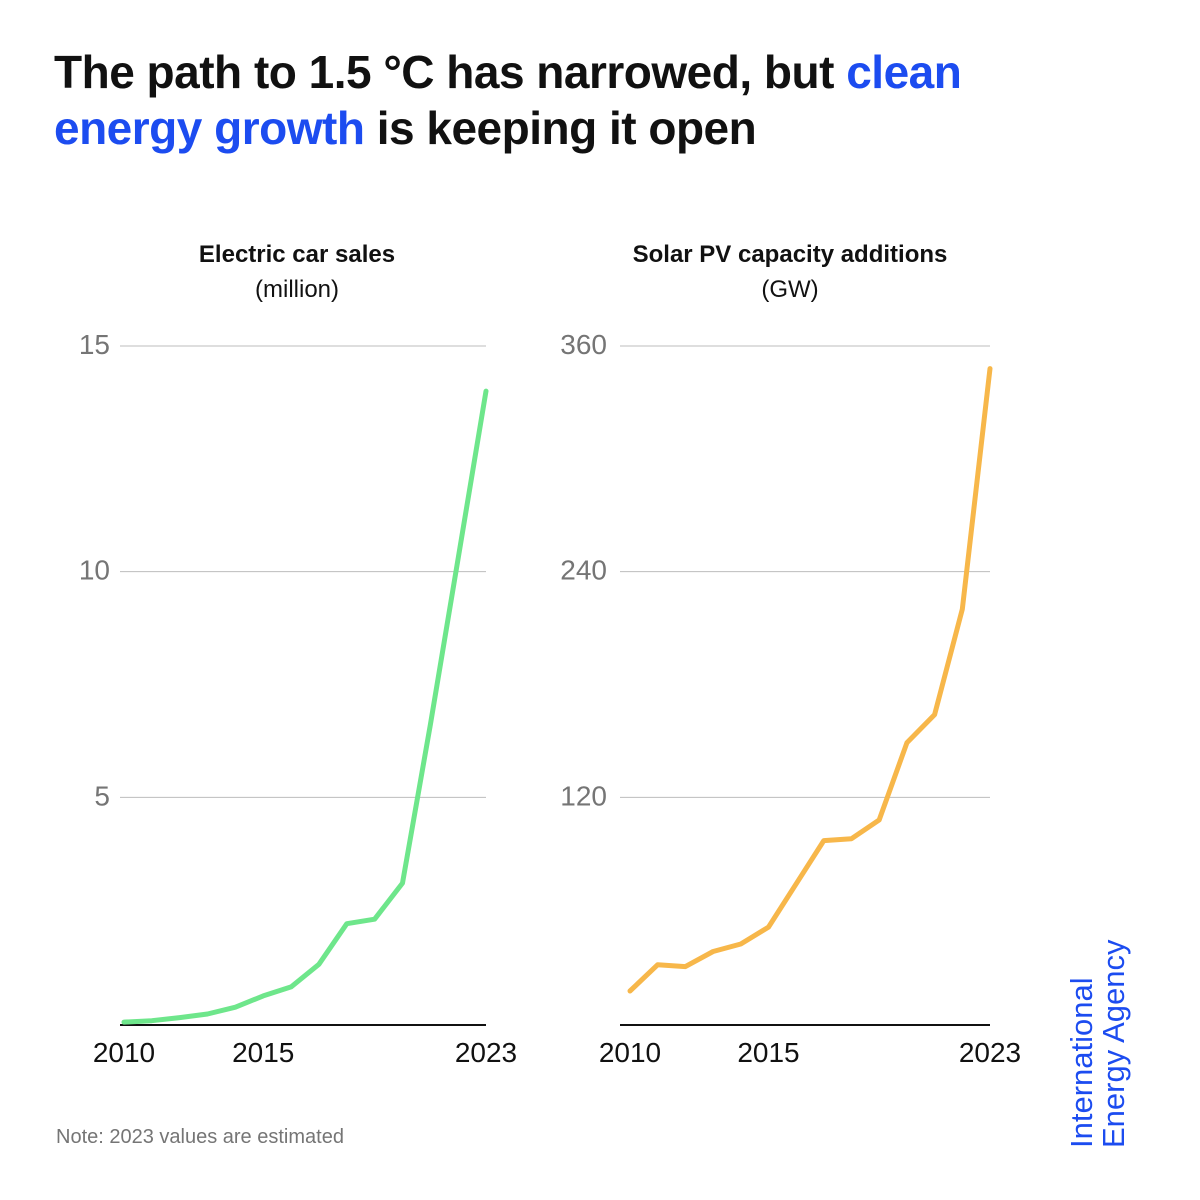 The width and height of the screenshot is (1200, 1200). What do you see at coordinates (508, 100) in the screenshot?
I see `headline-accent: clean energy growth` at bounding box center [508, 100].